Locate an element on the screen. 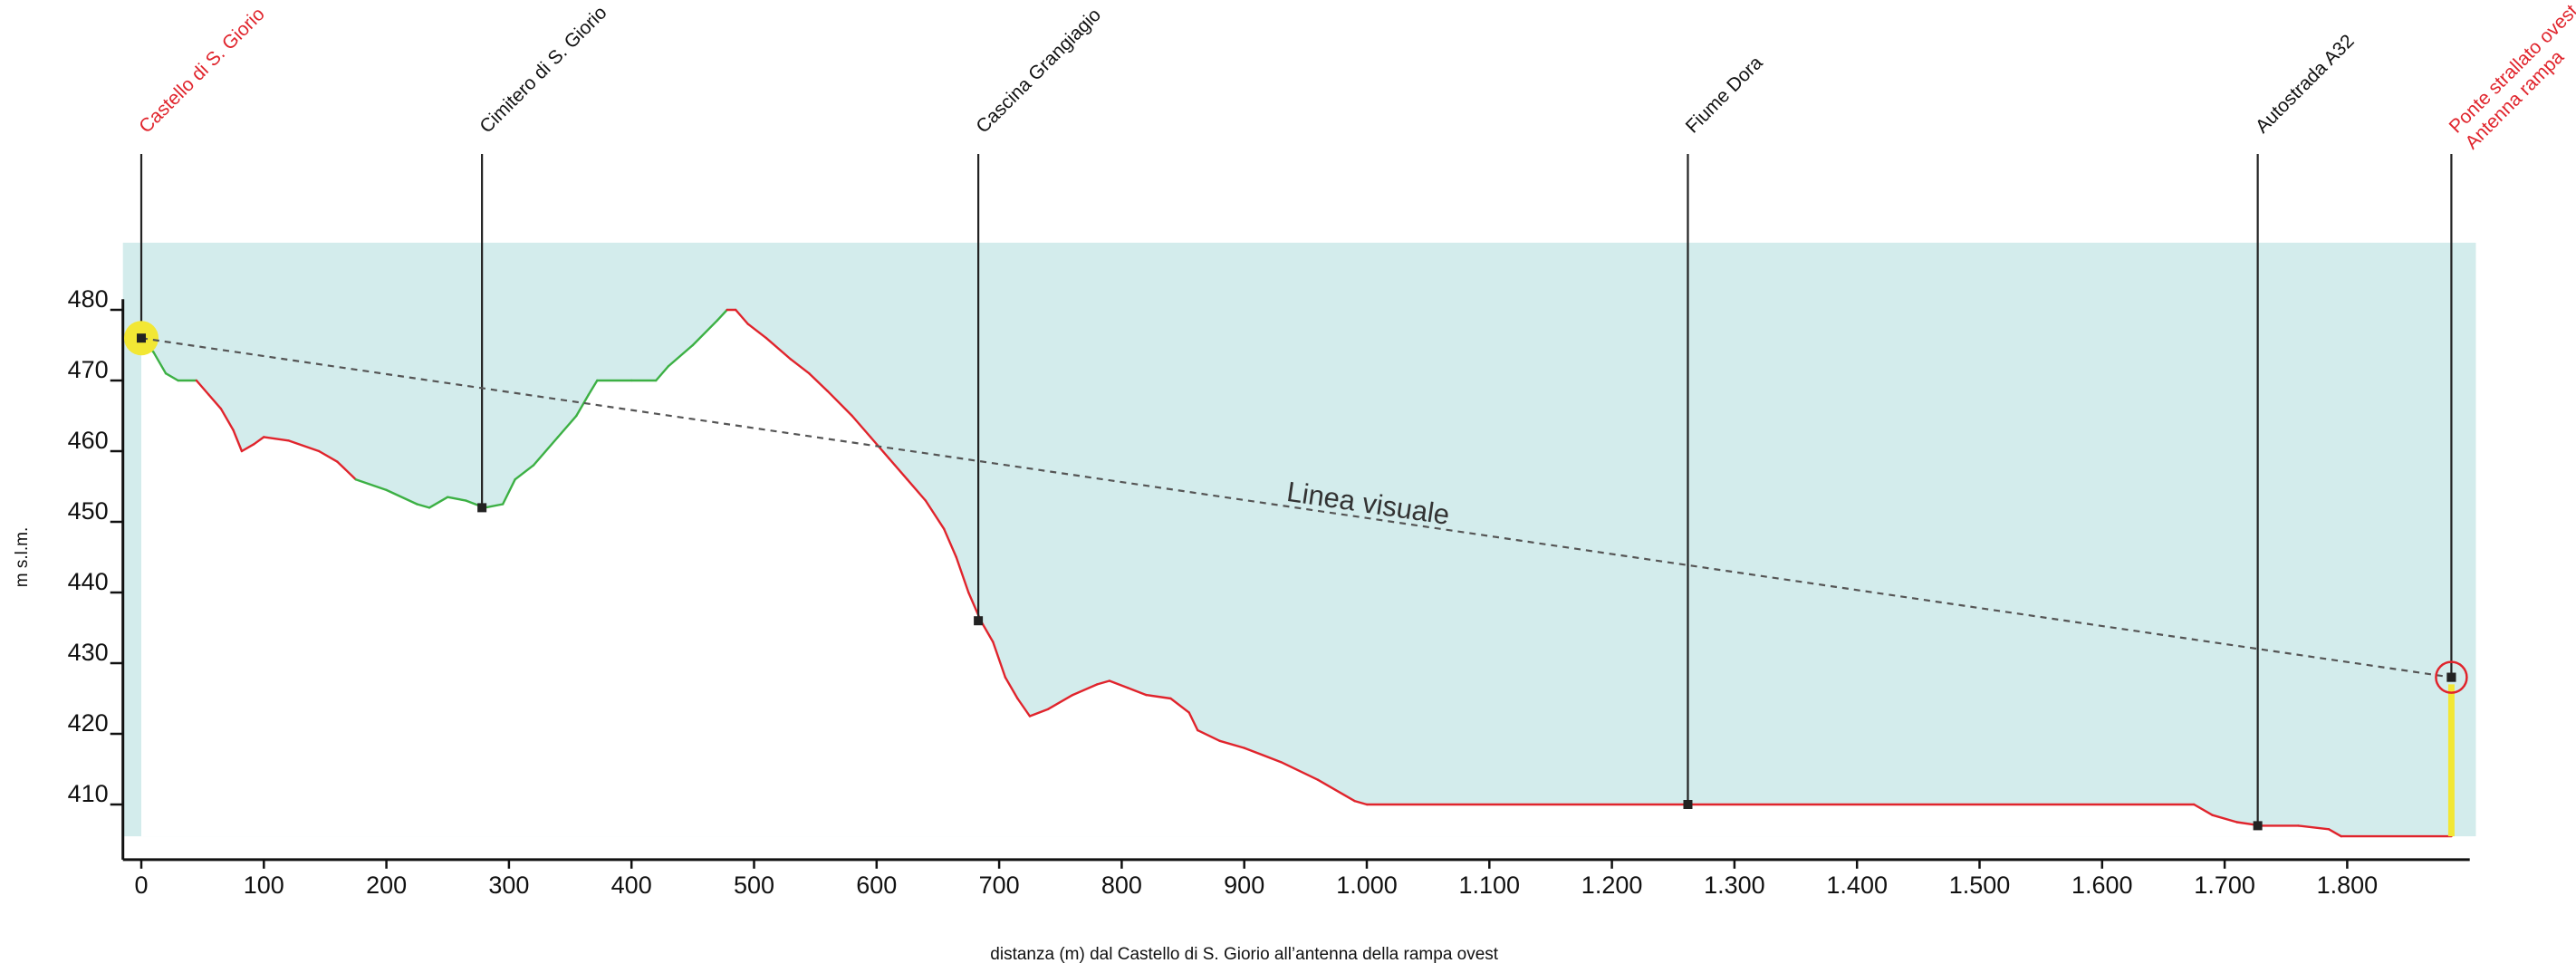 This screenshot has height=973, width=2576. y-axis-title: m s.l.m. is located at coordinates (22, 557).